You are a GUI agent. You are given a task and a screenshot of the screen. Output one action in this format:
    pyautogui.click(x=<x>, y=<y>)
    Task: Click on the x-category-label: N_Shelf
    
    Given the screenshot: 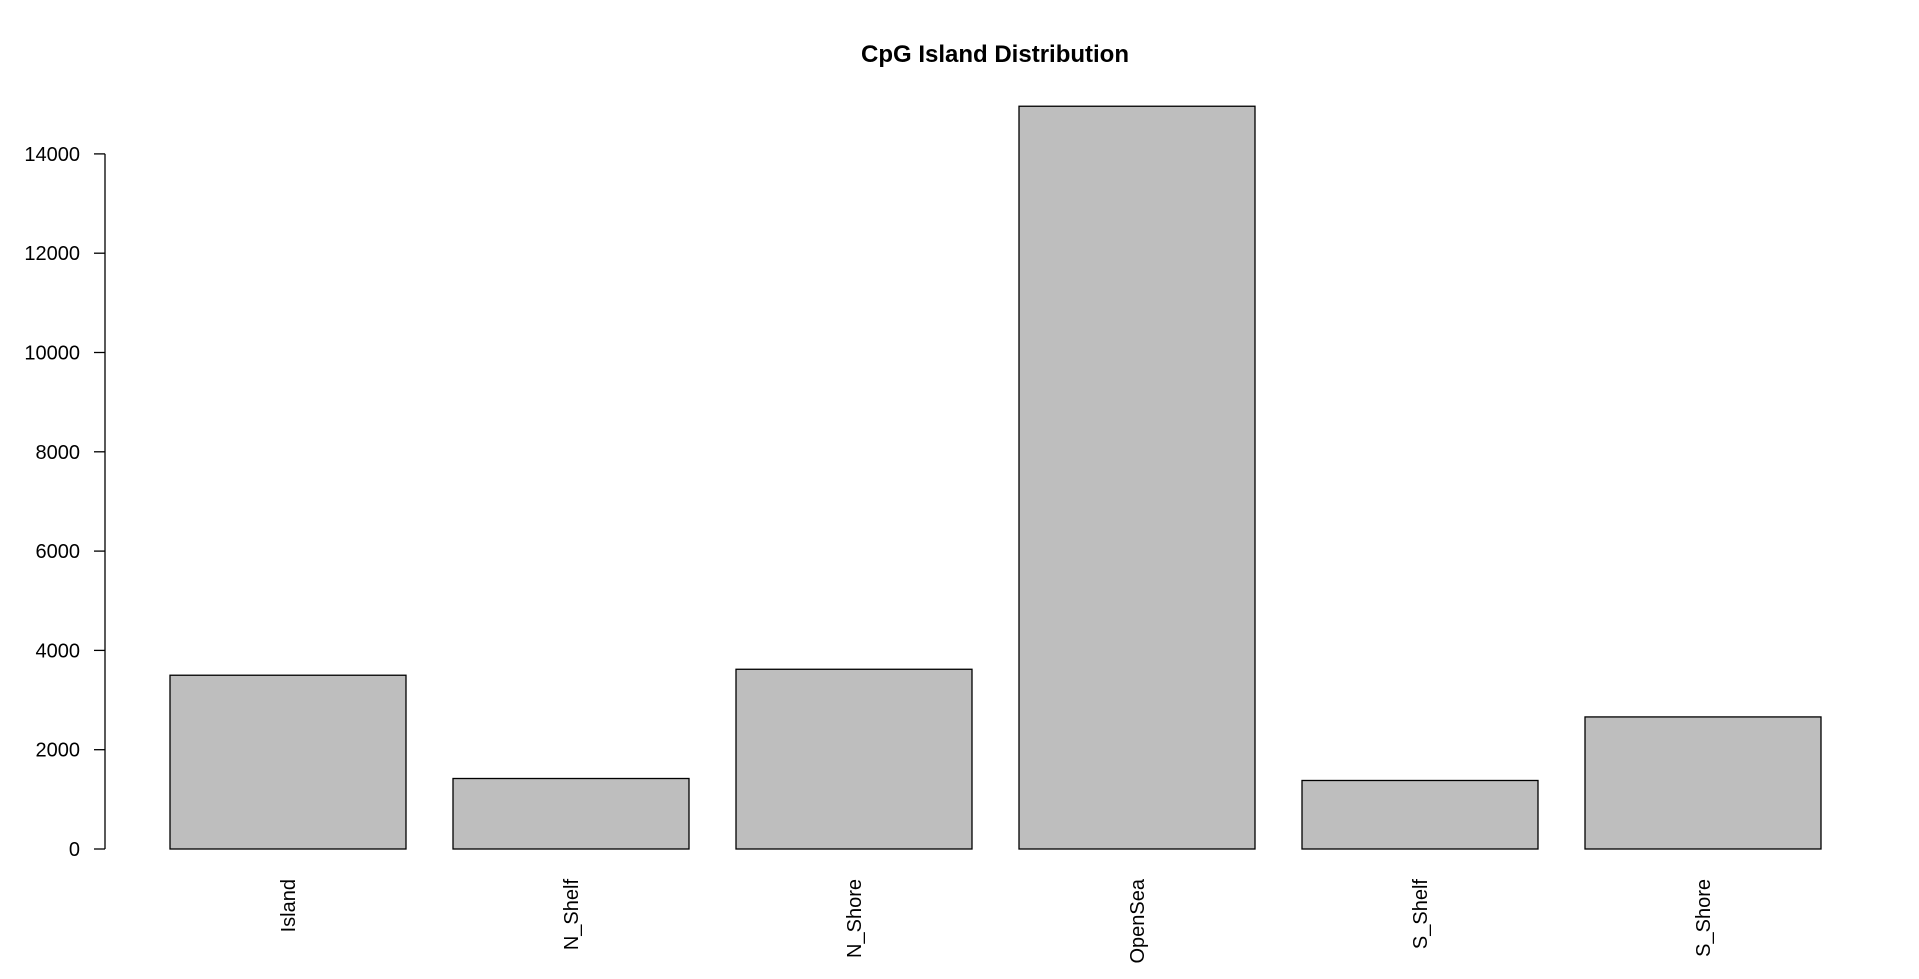 What is the action you would take?
    pyautogui.click(x=572, y=915)
    